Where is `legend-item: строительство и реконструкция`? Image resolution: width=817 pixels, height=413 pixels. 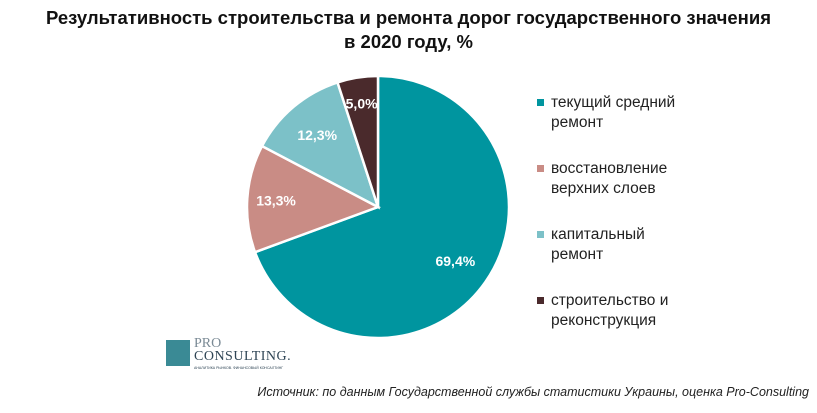 legend-item: строительство и реконструкция is located at coordinates (606, 324).